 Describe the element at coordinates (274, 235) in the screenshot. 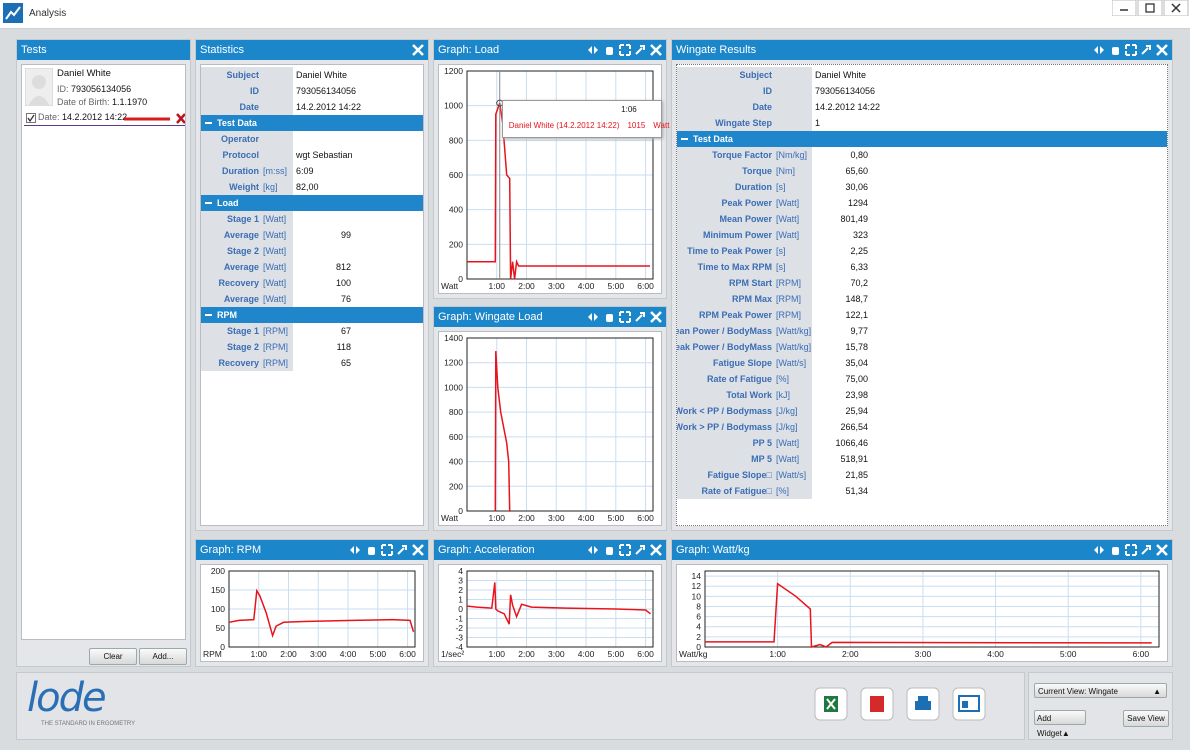

I see `row-unit: [Watt]` at that location.